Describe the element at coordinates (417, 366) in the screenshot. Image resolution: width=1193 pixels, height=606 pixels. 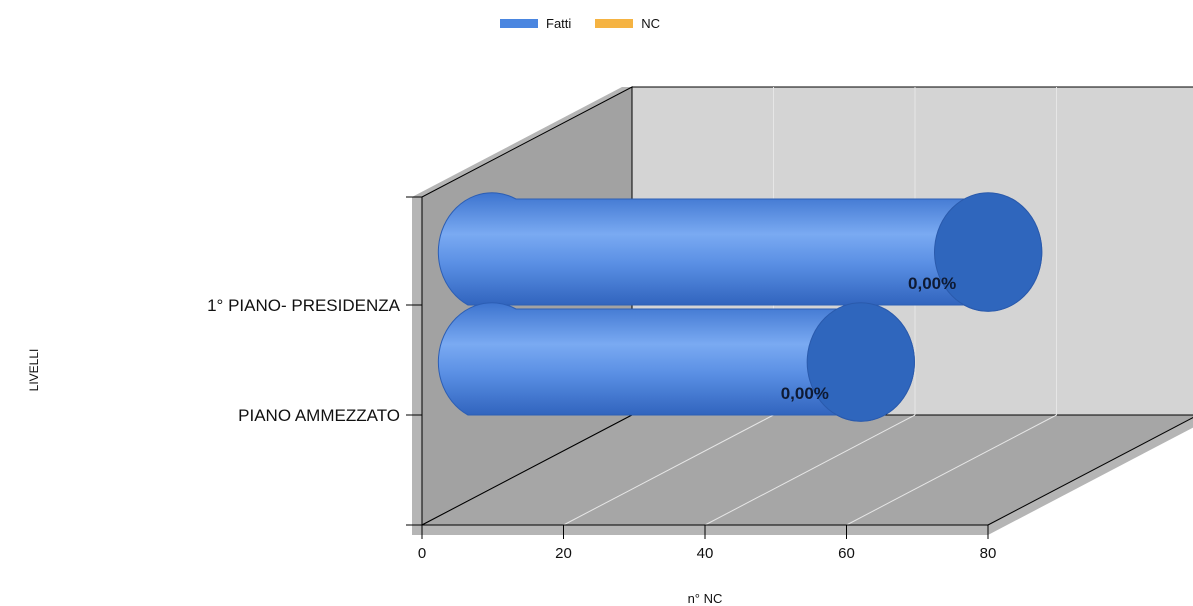
I see `wall-side-shadow` at that location.